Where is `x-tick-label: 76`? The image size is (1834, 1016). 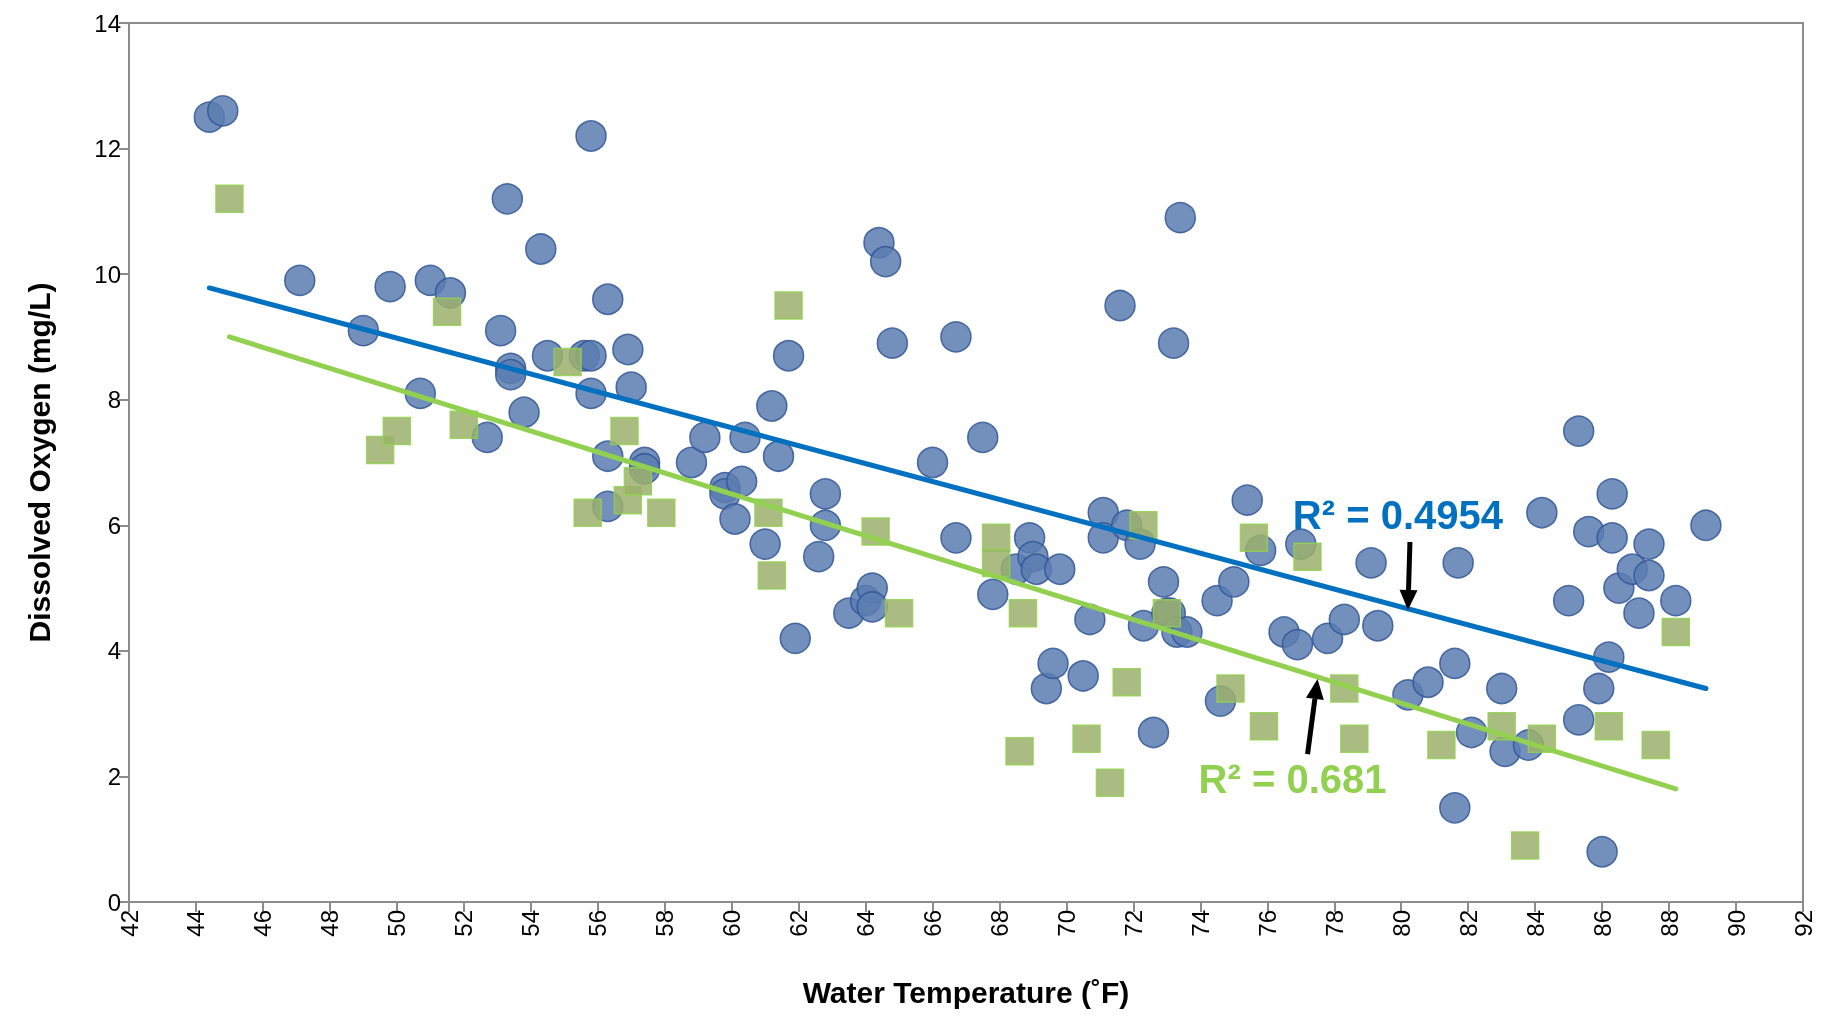 x-tick-label: 76 is located at coordinates (1267, 923).